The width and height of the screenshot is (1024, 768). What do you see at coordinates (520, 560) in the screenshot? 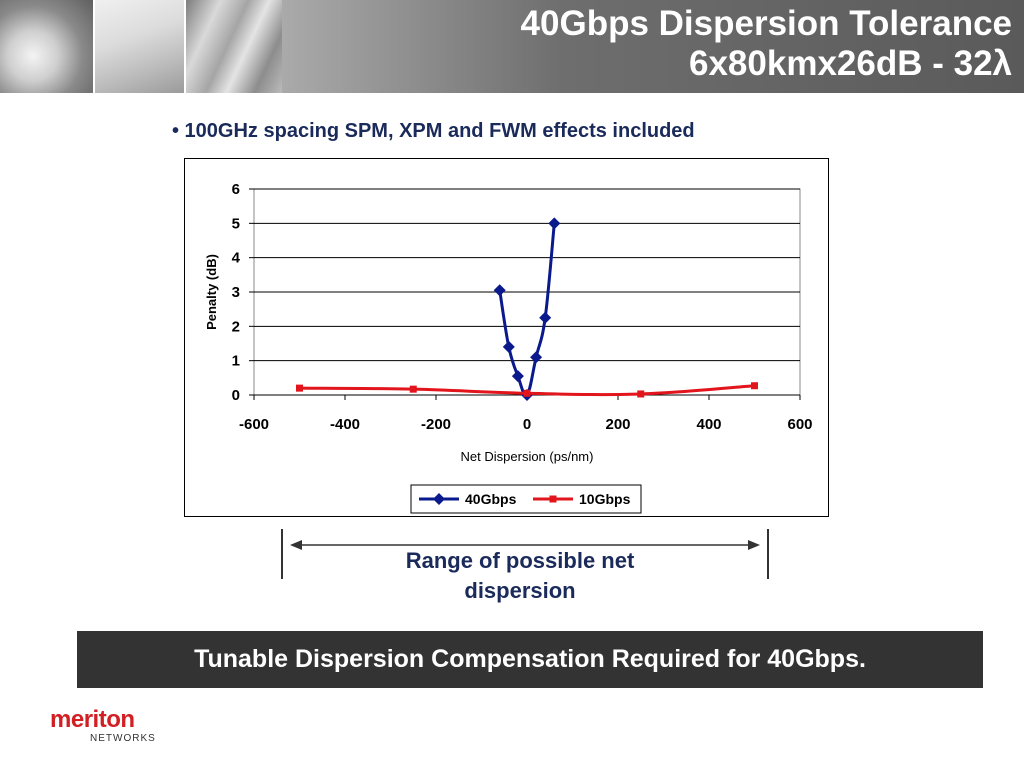
I see `range-label-line-1: Range of possible net` at bounding box center [520, 560].